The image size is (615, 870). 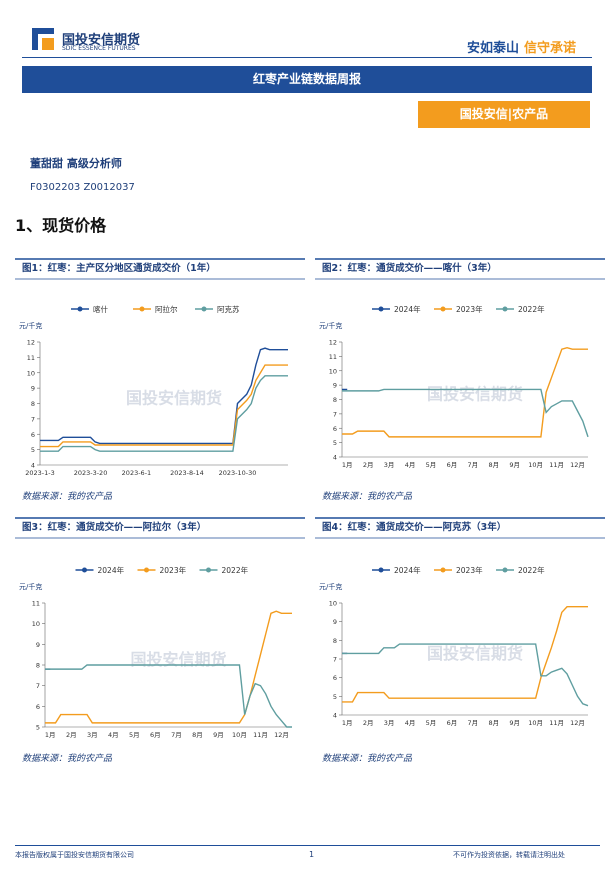 What do you see at coordinates (414, 527) in the screenshot?
I see `chart-title: 图4：红枣：通货成交价——阿克苏（3年）` at bounding box center [414, 527].